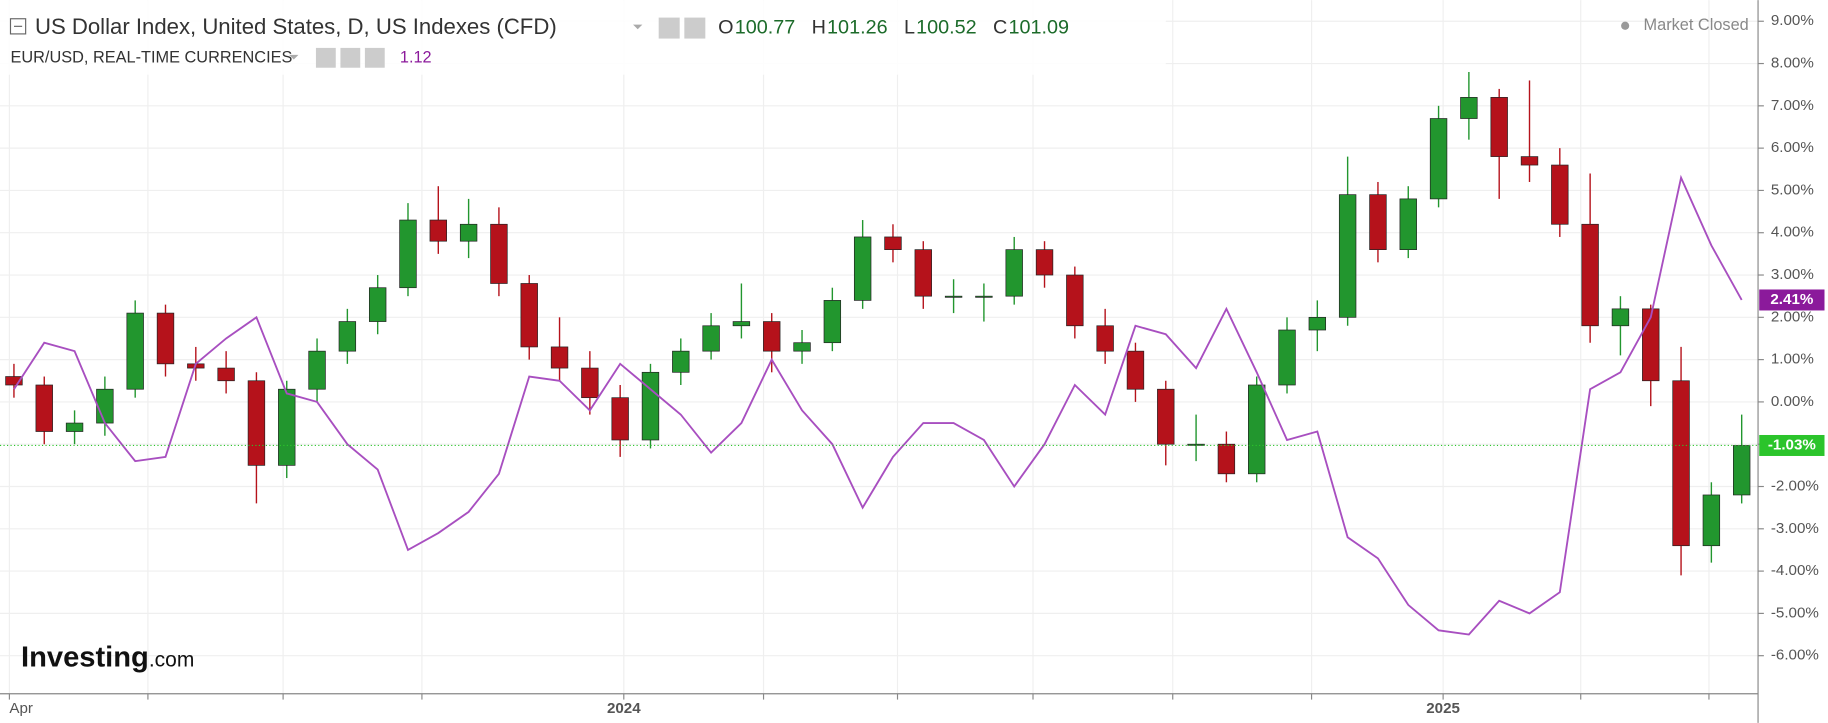 The image size is (1828, 723). Describe the element at coordinates (1000, 27) in the screenshot. I see `quote-key: C` at that location.